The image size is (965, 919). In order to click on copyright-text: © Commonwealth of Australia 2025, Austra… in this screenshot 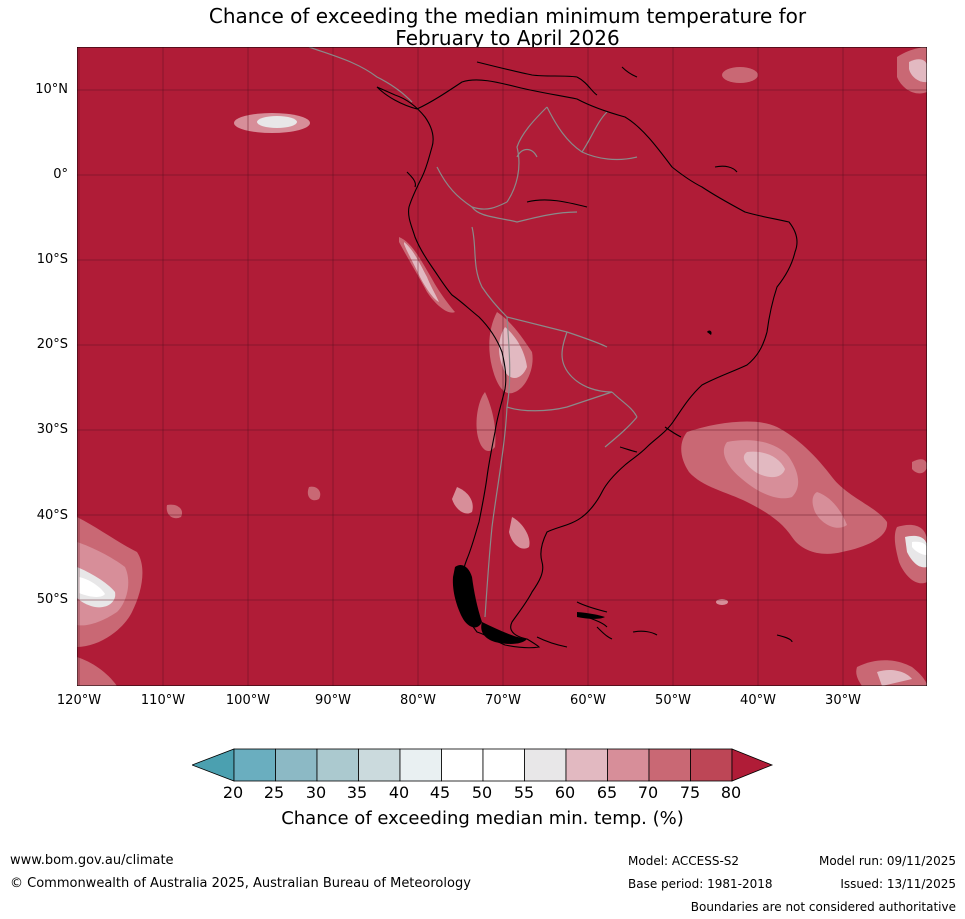, I will do `click(240, 883)`.